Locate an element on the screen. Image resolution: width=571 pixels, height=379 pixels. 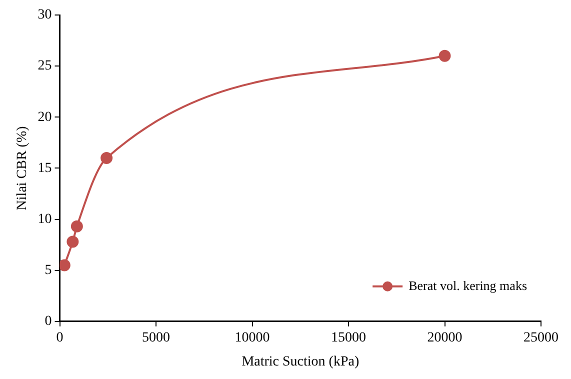
y-axis-title: Nilai CBR (%) is located at coordinates (22, 168).